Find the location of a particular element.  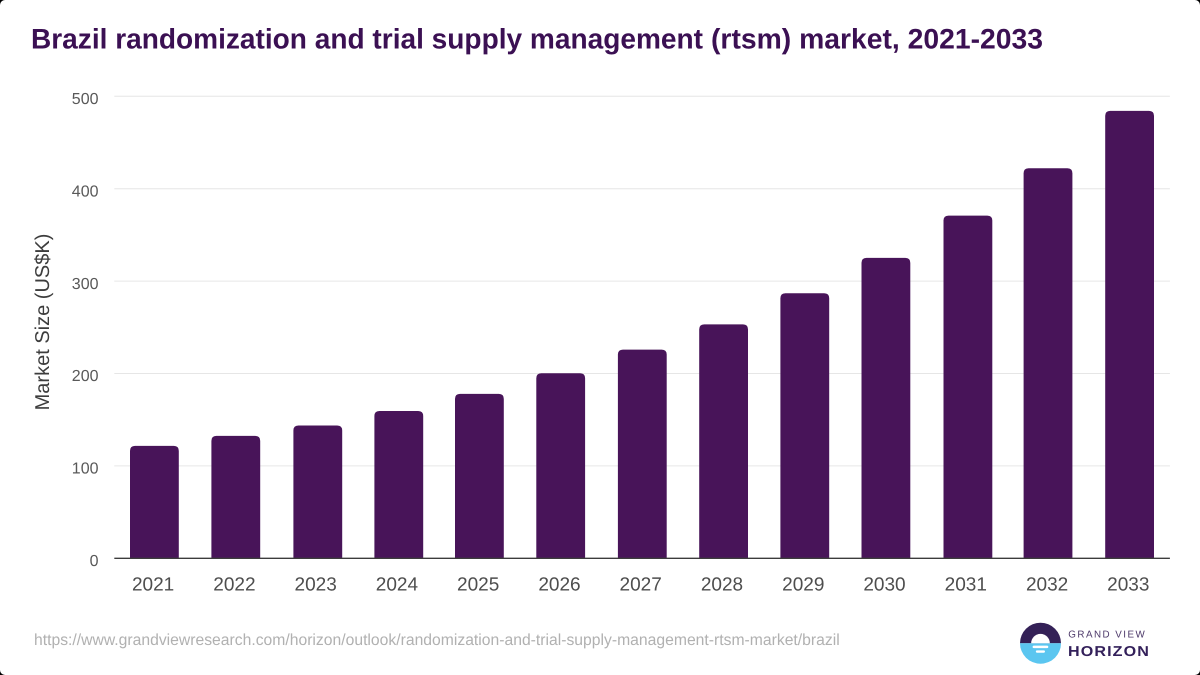

svg-text: GRAND VIEW is located at coordinates (1107, 635).